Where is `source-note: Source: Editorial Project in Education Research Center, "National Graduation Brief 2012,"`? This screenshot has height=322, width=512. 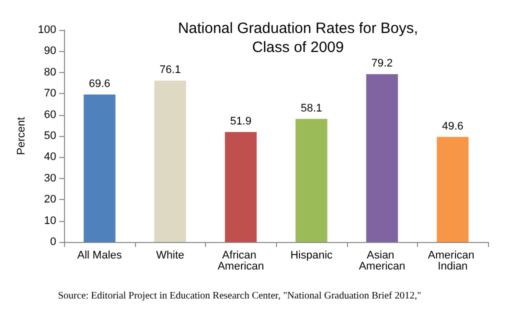 source-note: Source: Editorial Project in Education Research Center, "National Graduation Brief 2012," is located at coordinates (240, 296).